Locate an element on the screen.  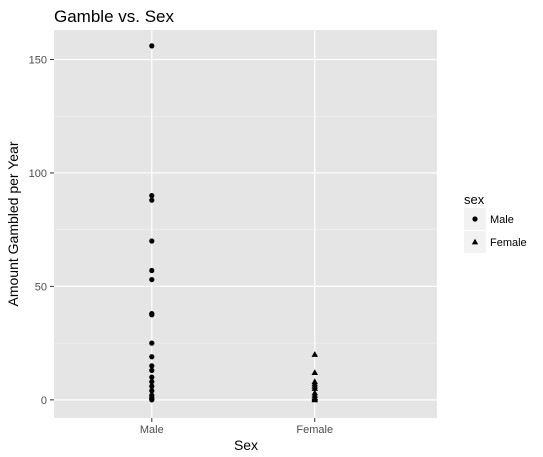
y-tick-label: 0 is located at coordinates (44, 401).